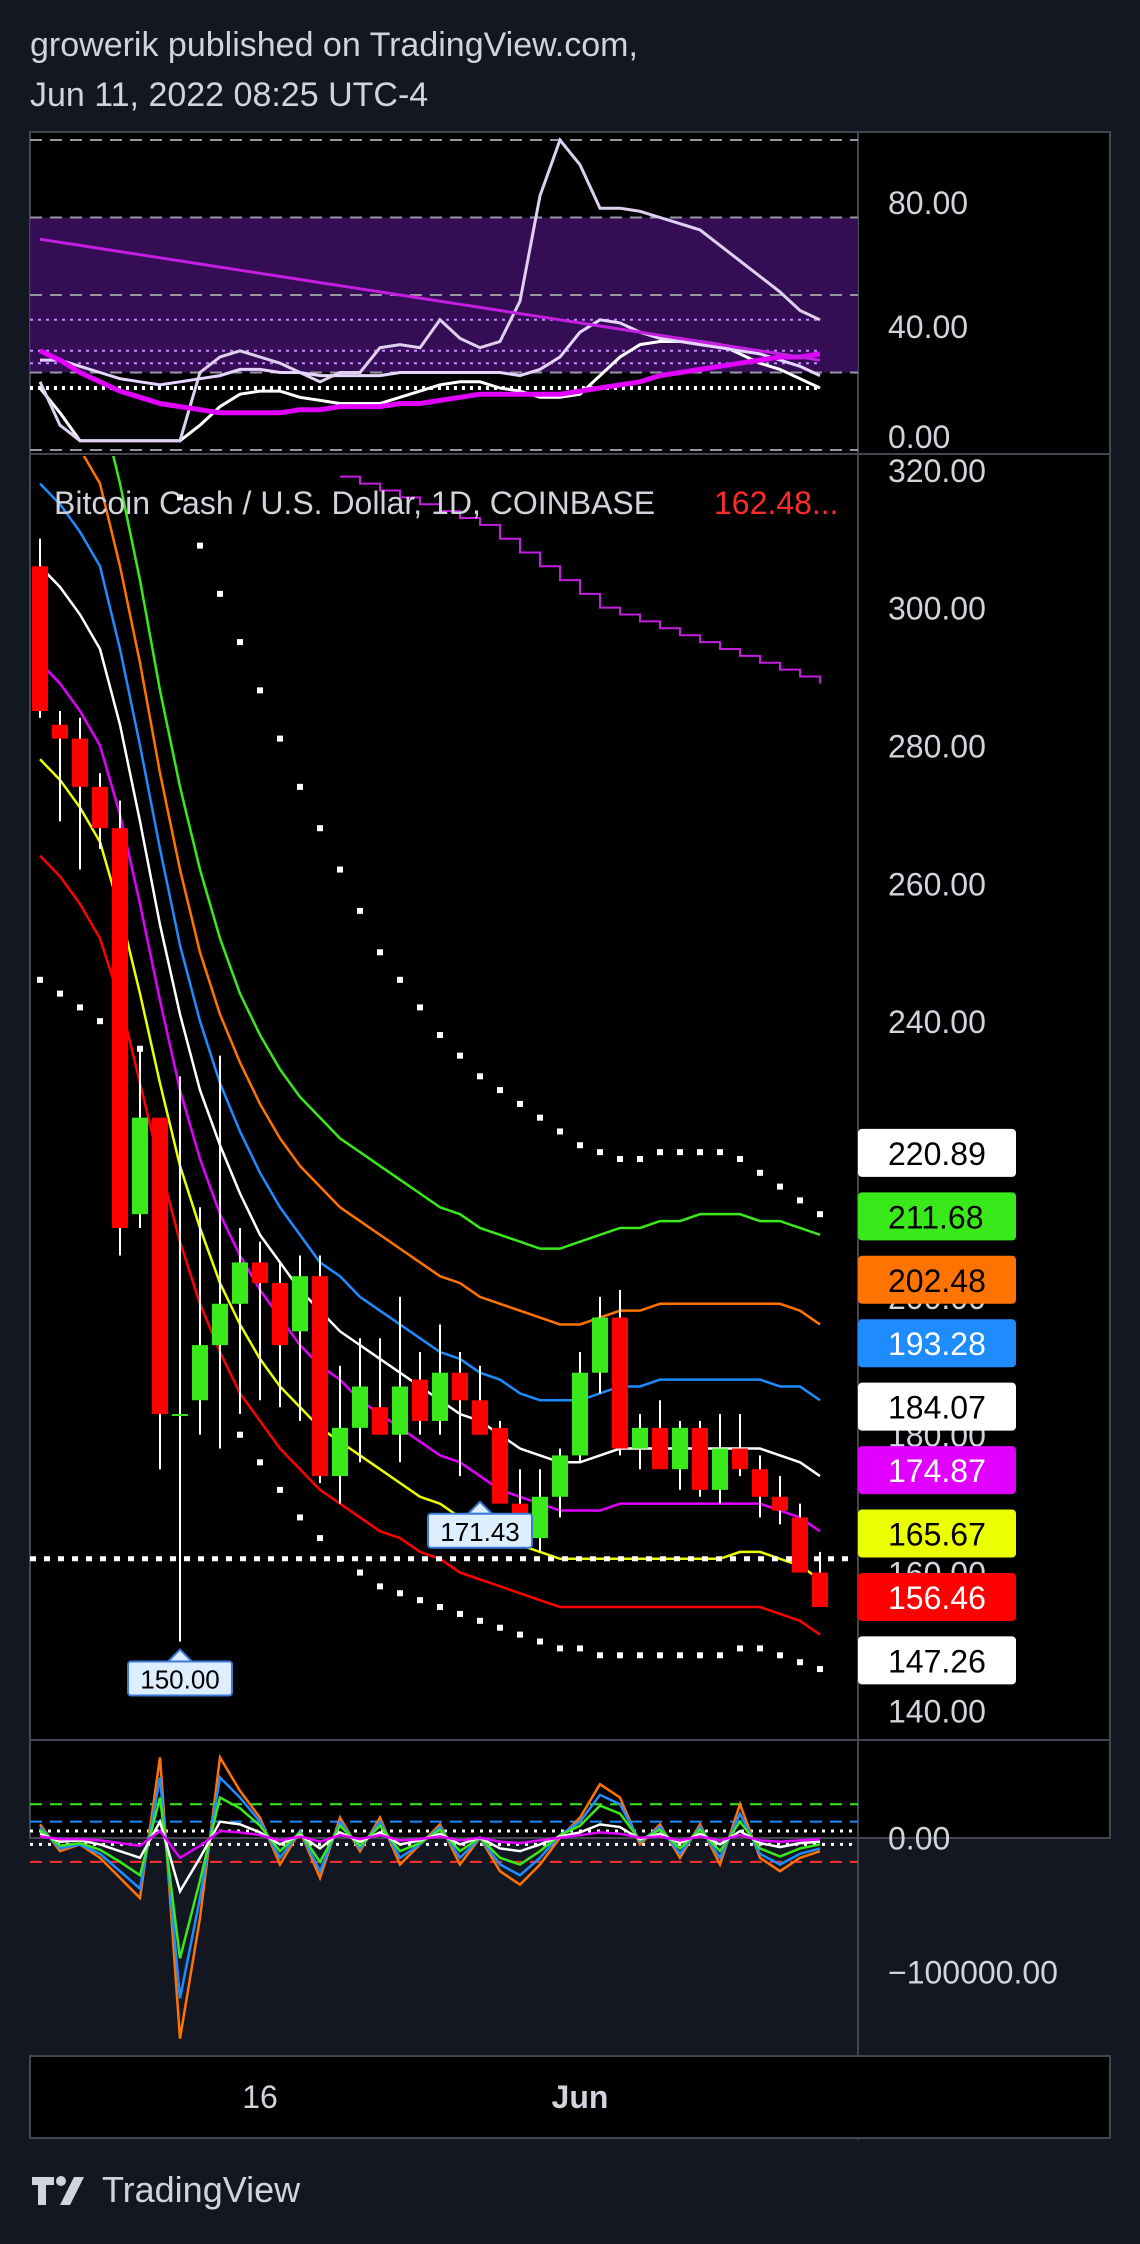 The height and width of the screenshot is (2244, 1140). What do you see at coordinates (937, 1281) in the screenshot?
I see `price-label-text: 202.48` at bounding box center [937, 1281].